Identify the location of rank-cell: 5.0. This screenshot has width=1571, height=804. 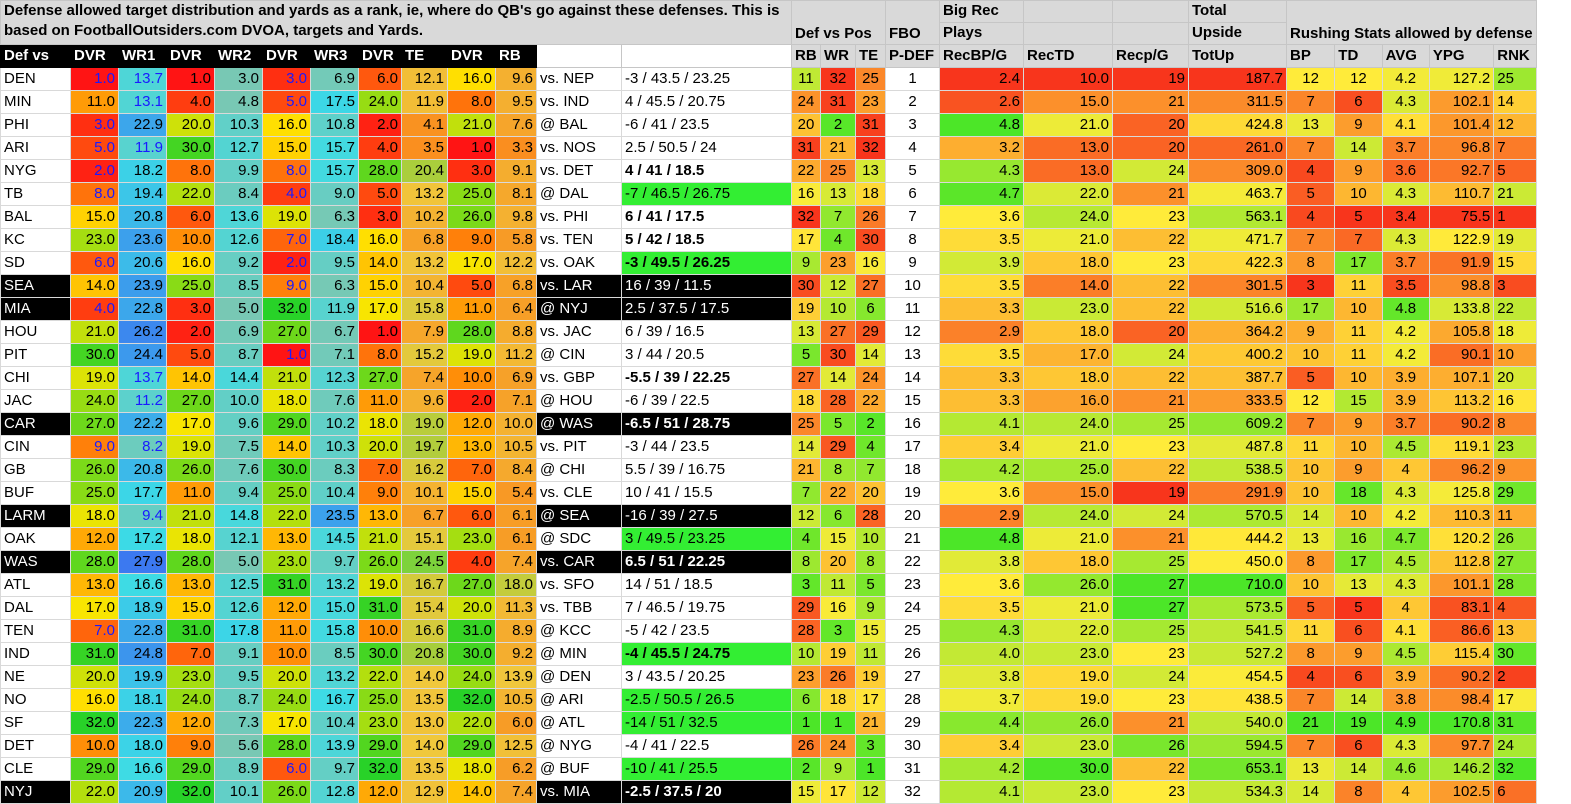
(286, 102).